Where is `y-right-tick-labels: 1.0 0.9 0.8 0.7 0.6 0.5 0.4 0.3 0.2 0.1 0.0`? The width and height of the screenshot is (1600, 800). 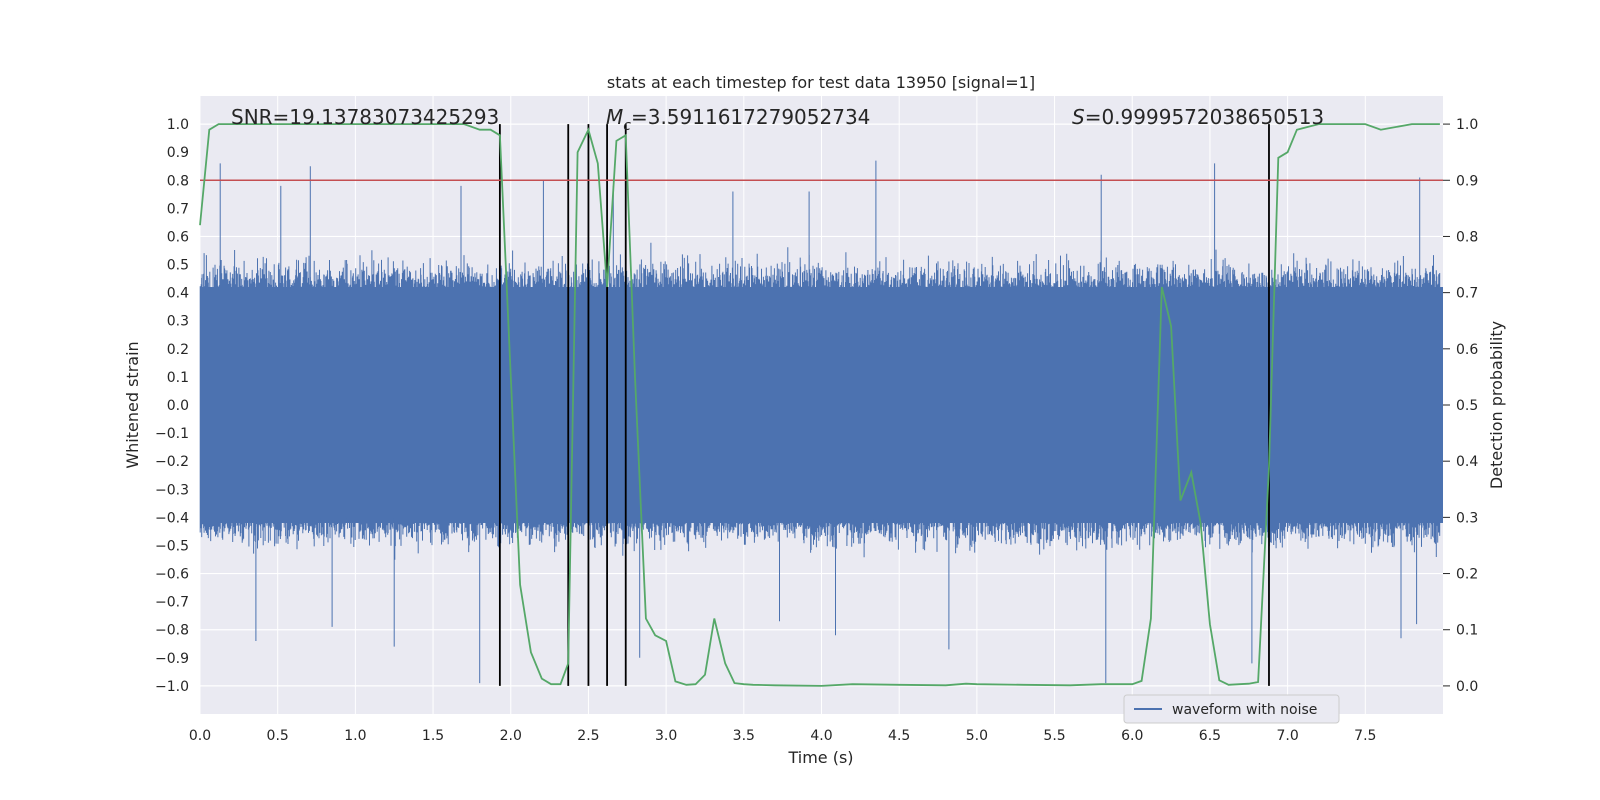 y-right-tick-labels: 1.0 0.9 0.8 0.7 0.6 0.5 0.4 0.3 0.2 0.1 0.0 is located at coordinates (1460, 406).